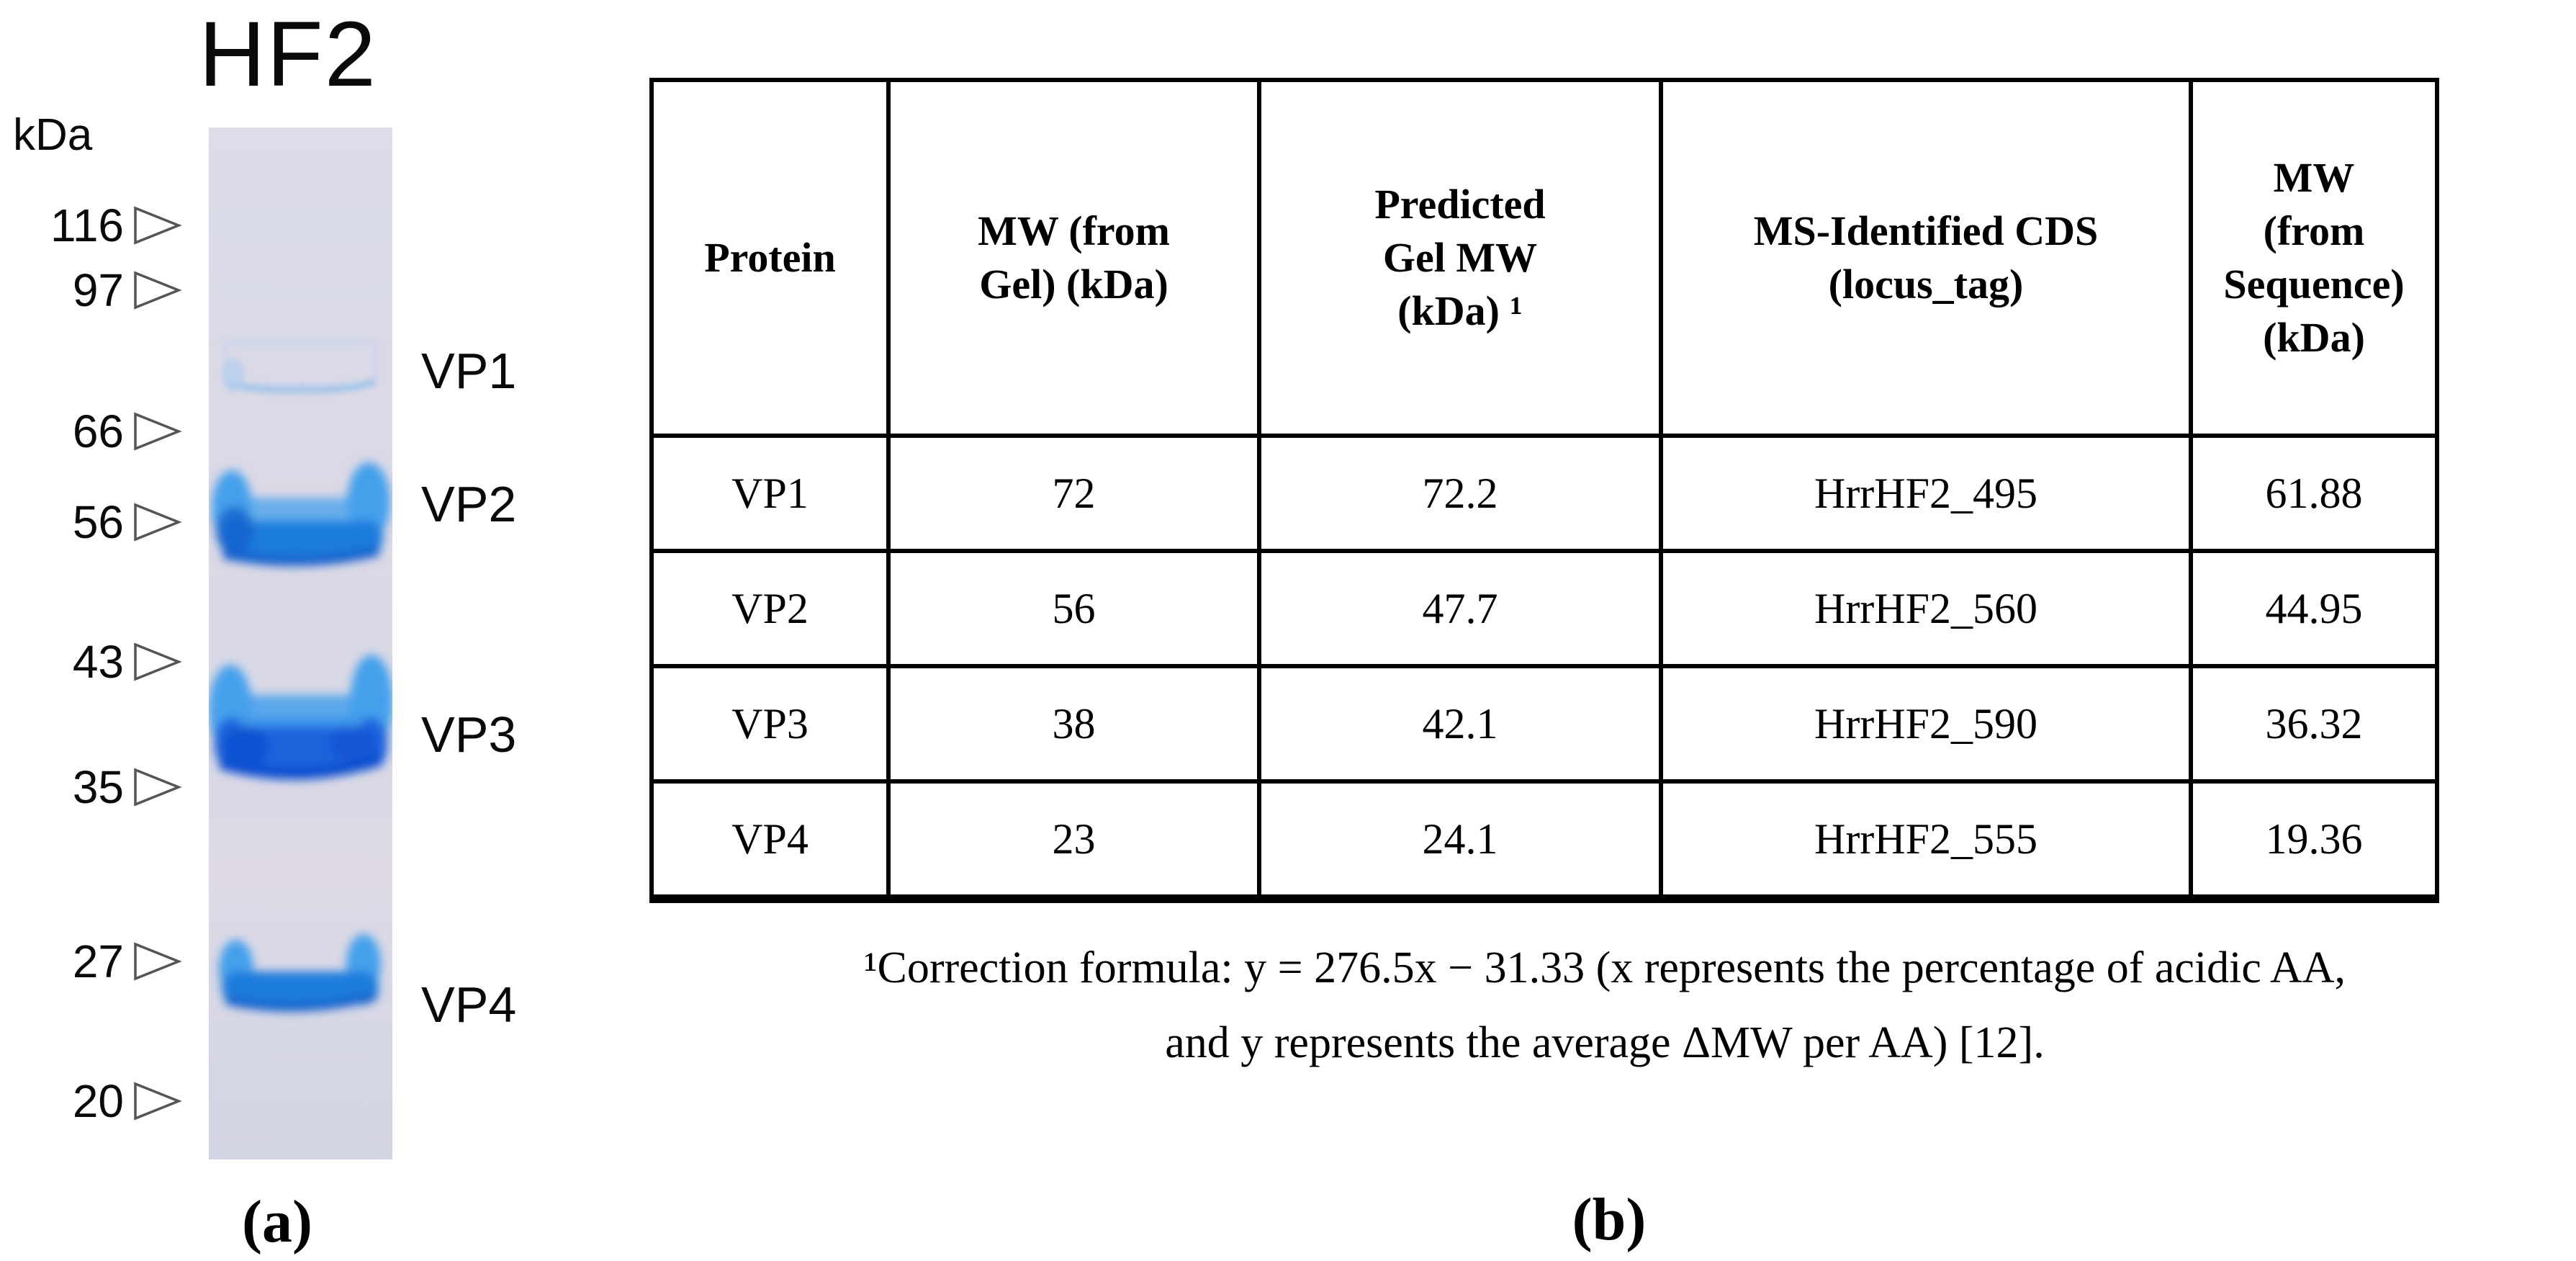 Image resolution: width=2576 pixels, height=1261 pixels. I want to click on ladder-value: 43, so click(98, 662).